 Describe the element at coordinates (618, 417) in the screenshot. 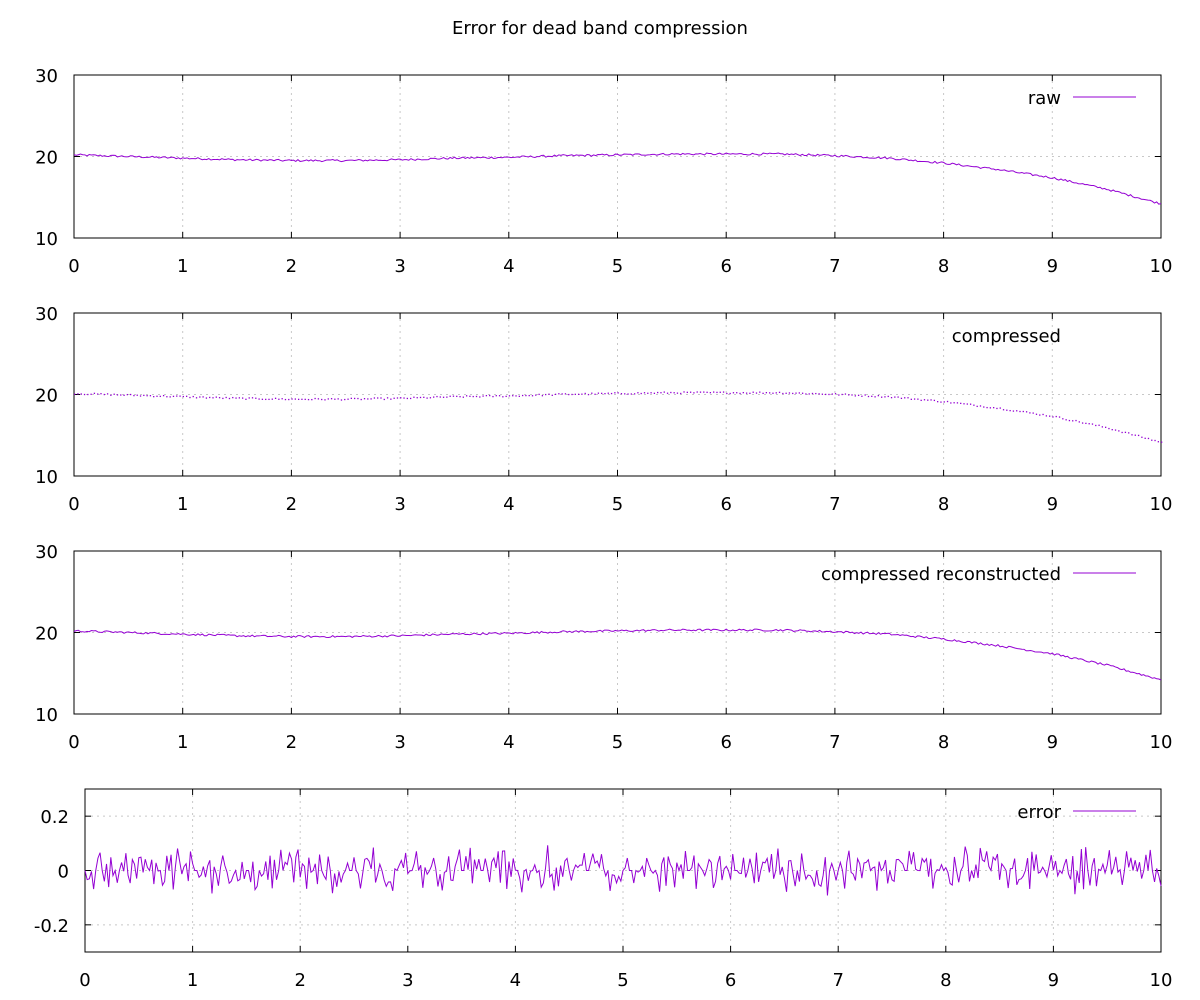

I see `series-points-compressed` at that location.